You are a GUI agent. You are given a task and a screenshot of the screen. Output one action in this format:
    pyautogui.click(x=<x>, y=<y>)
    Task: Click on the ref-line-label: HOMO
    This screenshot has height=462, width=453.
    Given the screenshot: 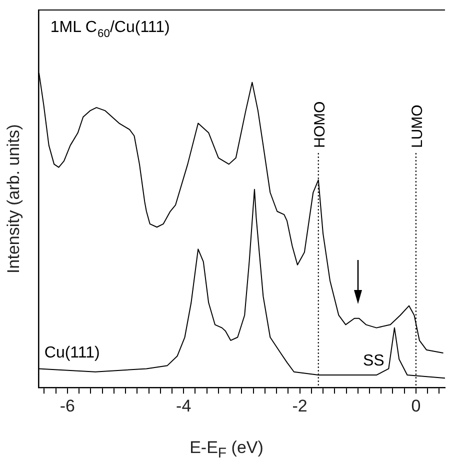 What is the action you would take?
    pyautogui.click(x=319, y=124)
    